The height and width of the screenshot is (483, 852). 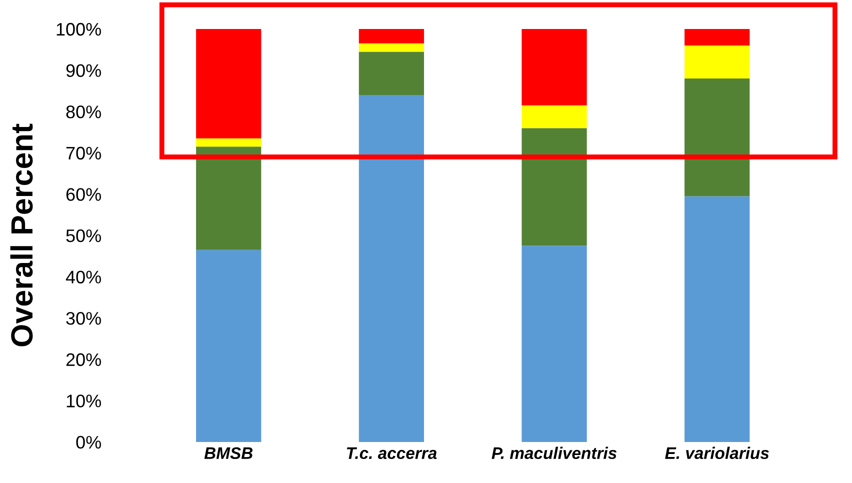 What do you see at coordinates (228, 453) in the screenshot?
I see `x-tick-label: BMSB` at bounding box center [228, 453].